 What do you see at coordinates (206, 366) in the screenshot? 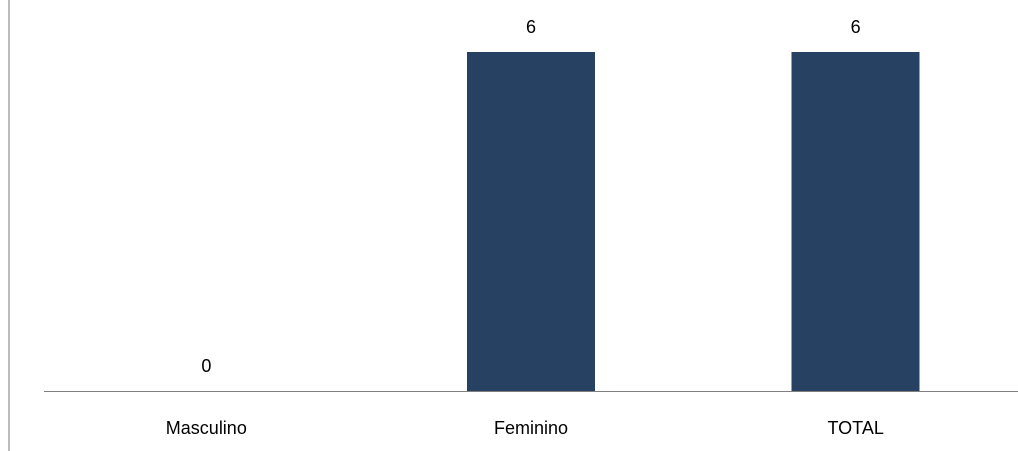
I see `data-label-masculino: 0` at bounding box center [206, 366].